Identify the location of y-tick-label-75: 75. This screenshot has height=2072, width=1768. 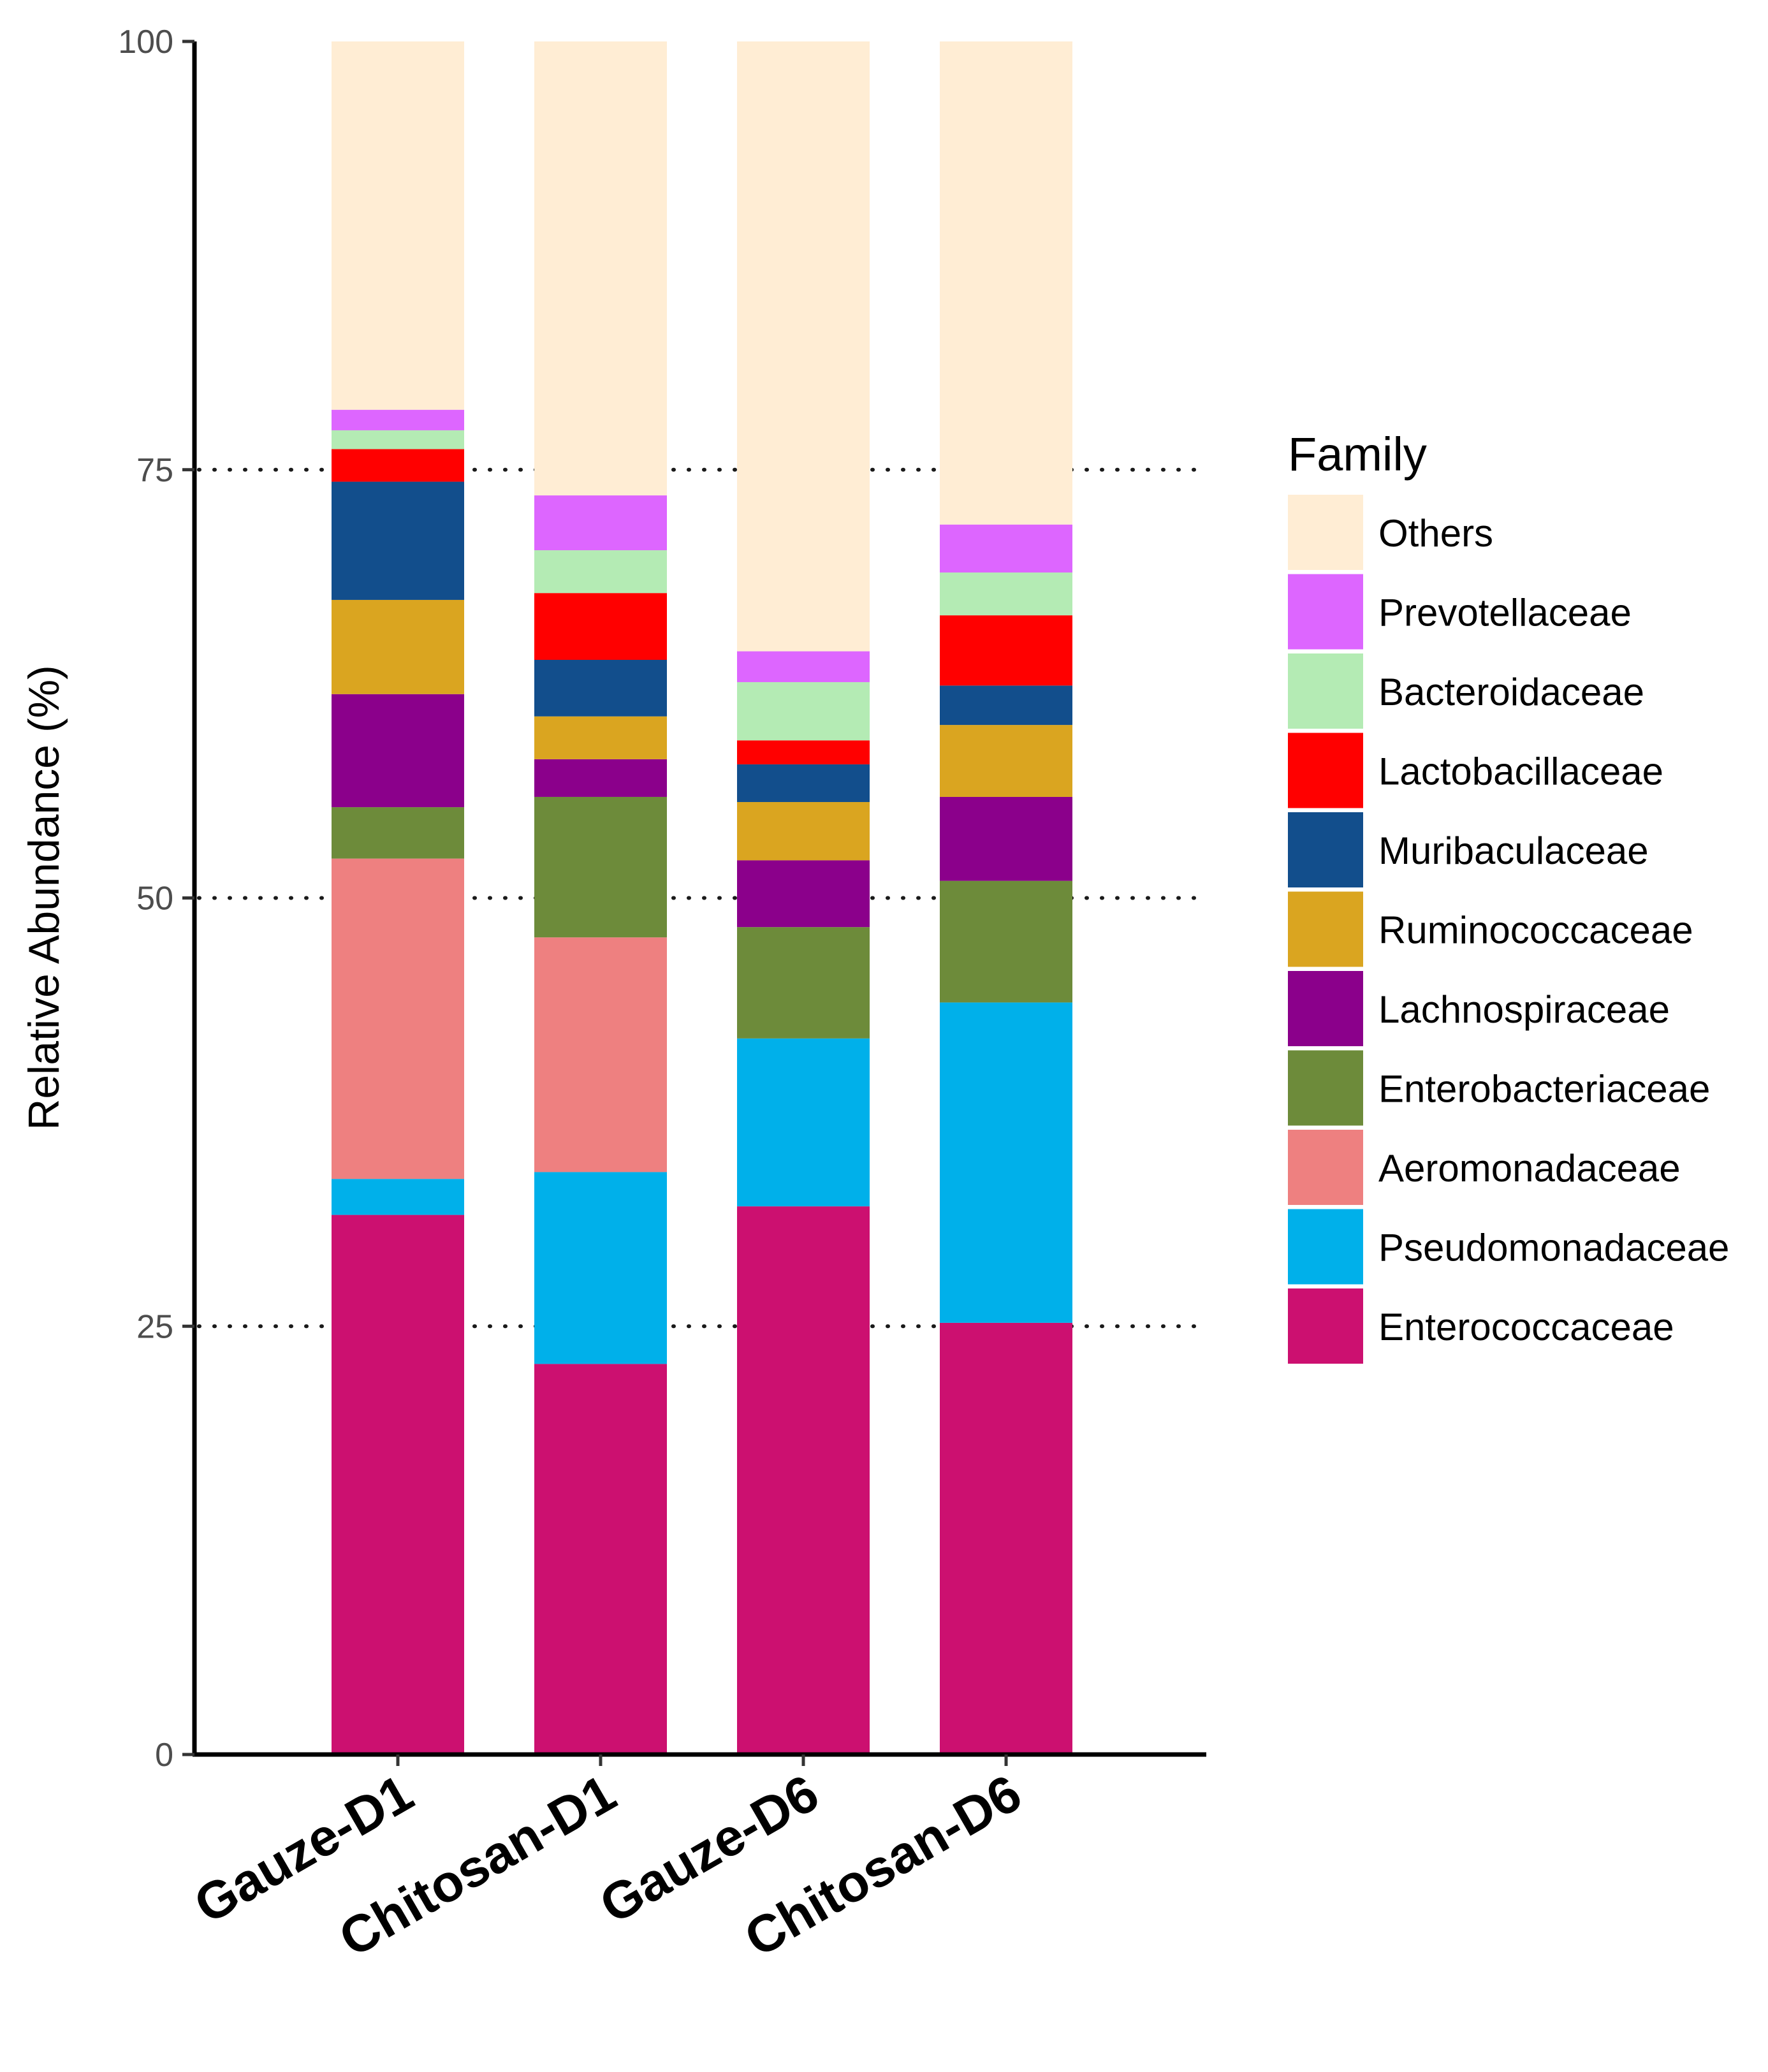
(154, 470).